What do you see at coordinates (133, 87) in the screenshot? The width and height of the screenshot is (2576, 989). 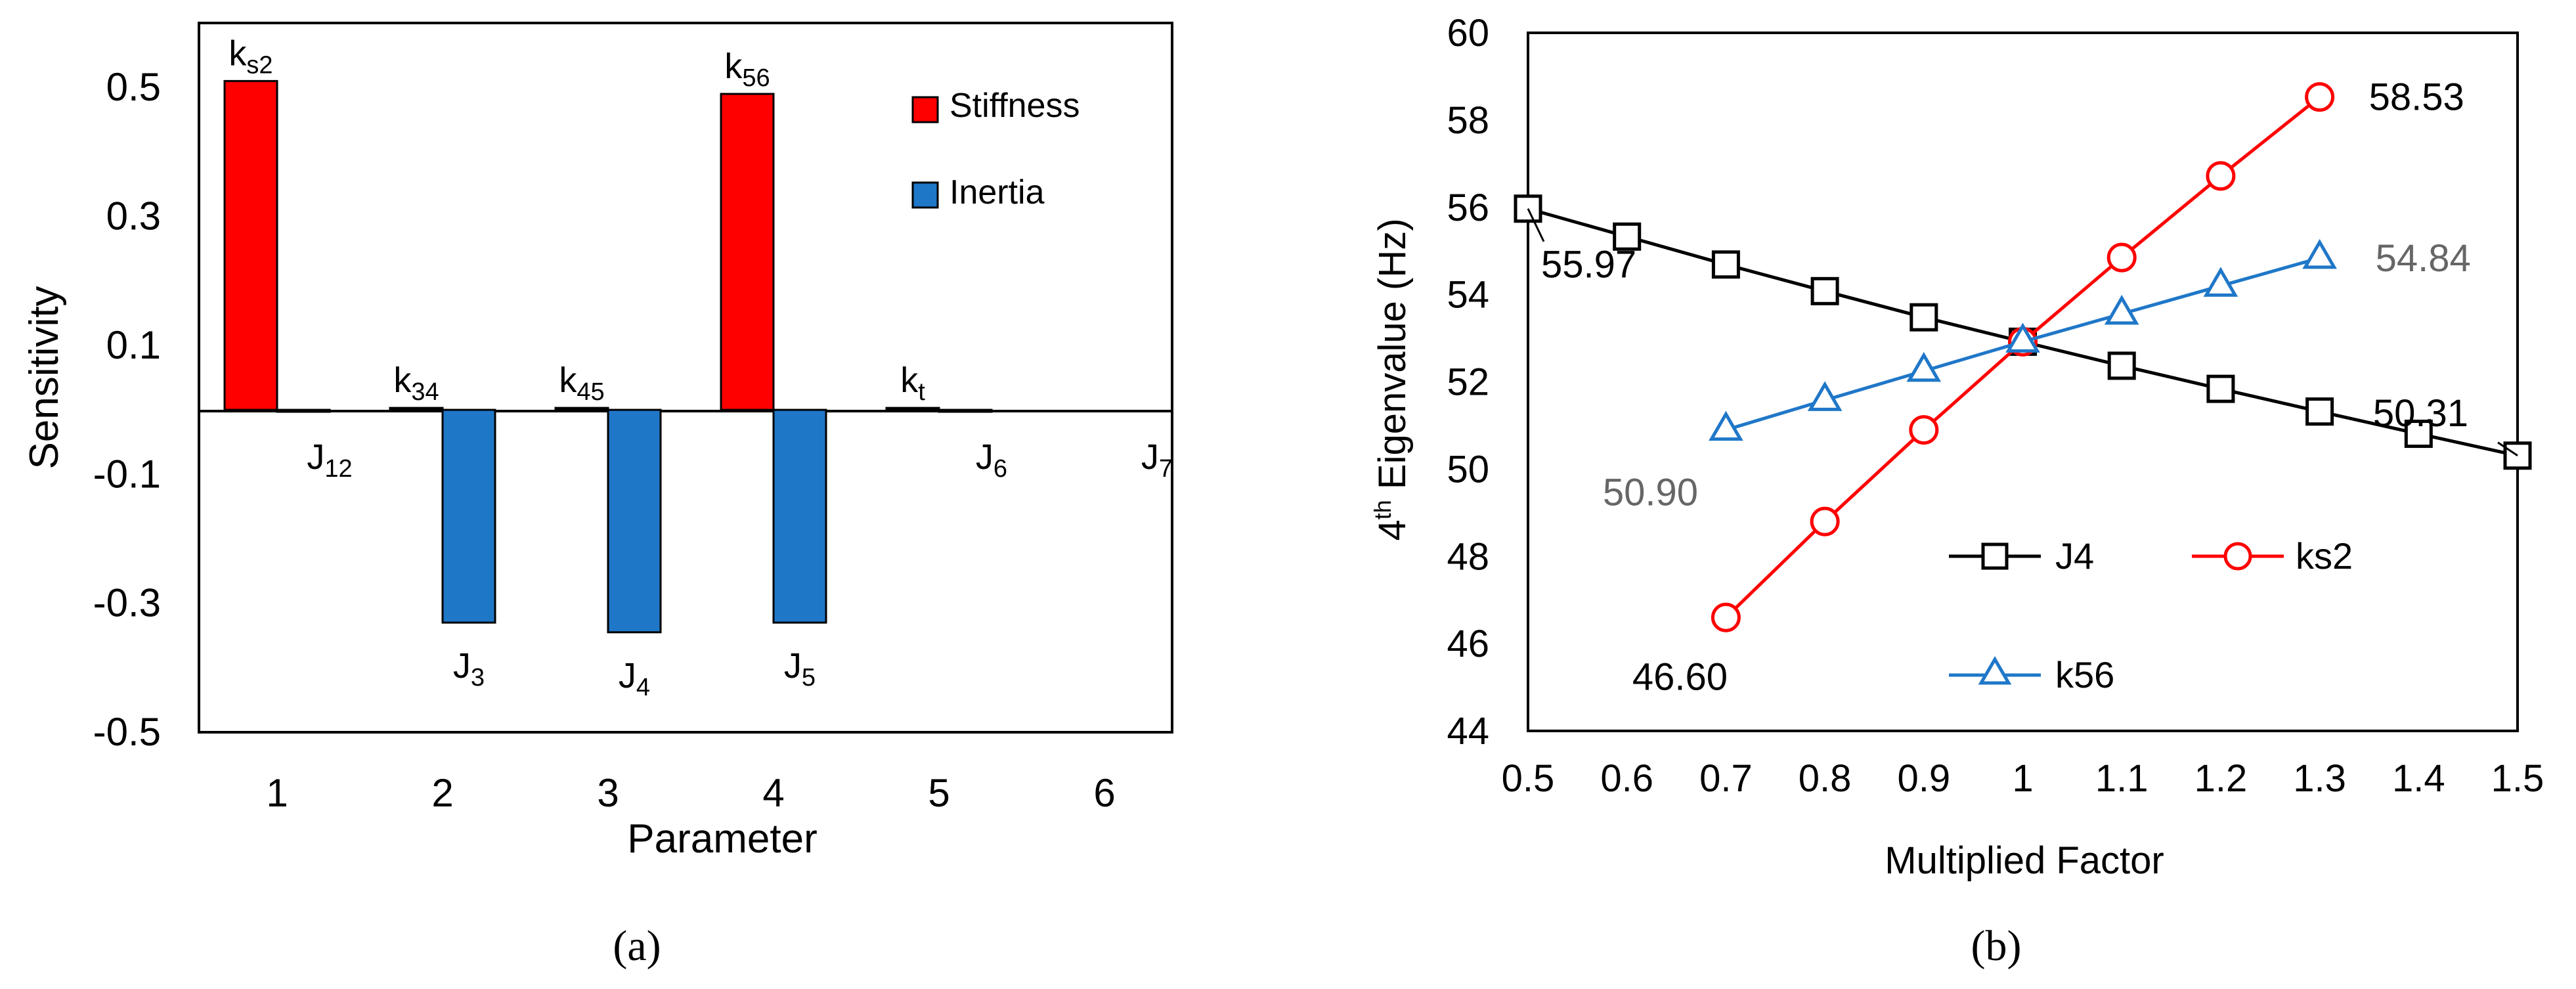 I see `y-tick-label: 0.5` at bounding box center [133, 87].